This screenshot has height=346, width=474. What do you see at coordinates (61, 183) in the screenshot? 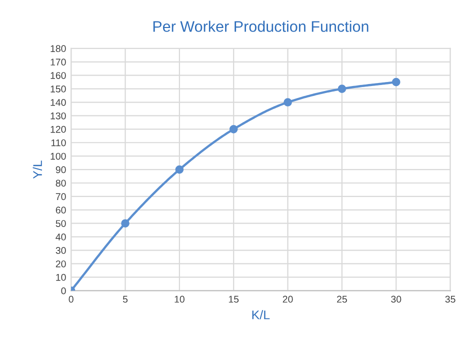
I see `y-tick-label: 80` at bounding box center [61, 183].